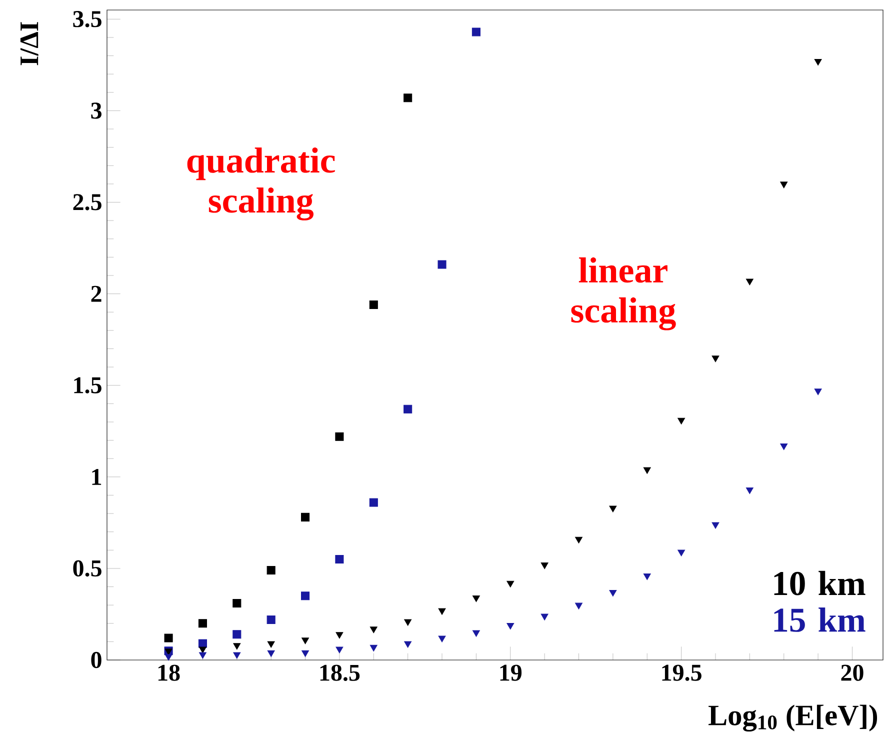 The width and height of the screenshot is (896, 743). Describe the element at coordinates (793, 718) in the screenshot. I see `x-axis-title: Log$_{10}$ (E[eV])` at that location.